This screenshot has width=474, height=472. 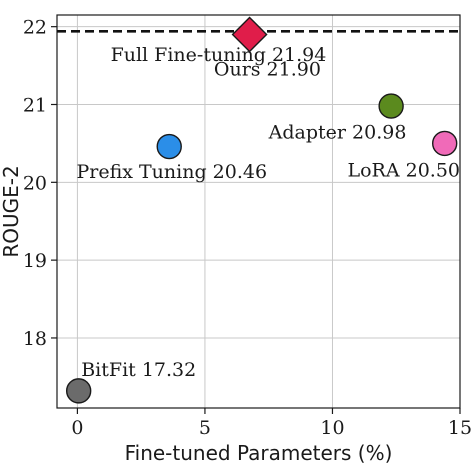 I want to click on y-axis-title: ROUGE-2, so click(x=11, y=211).